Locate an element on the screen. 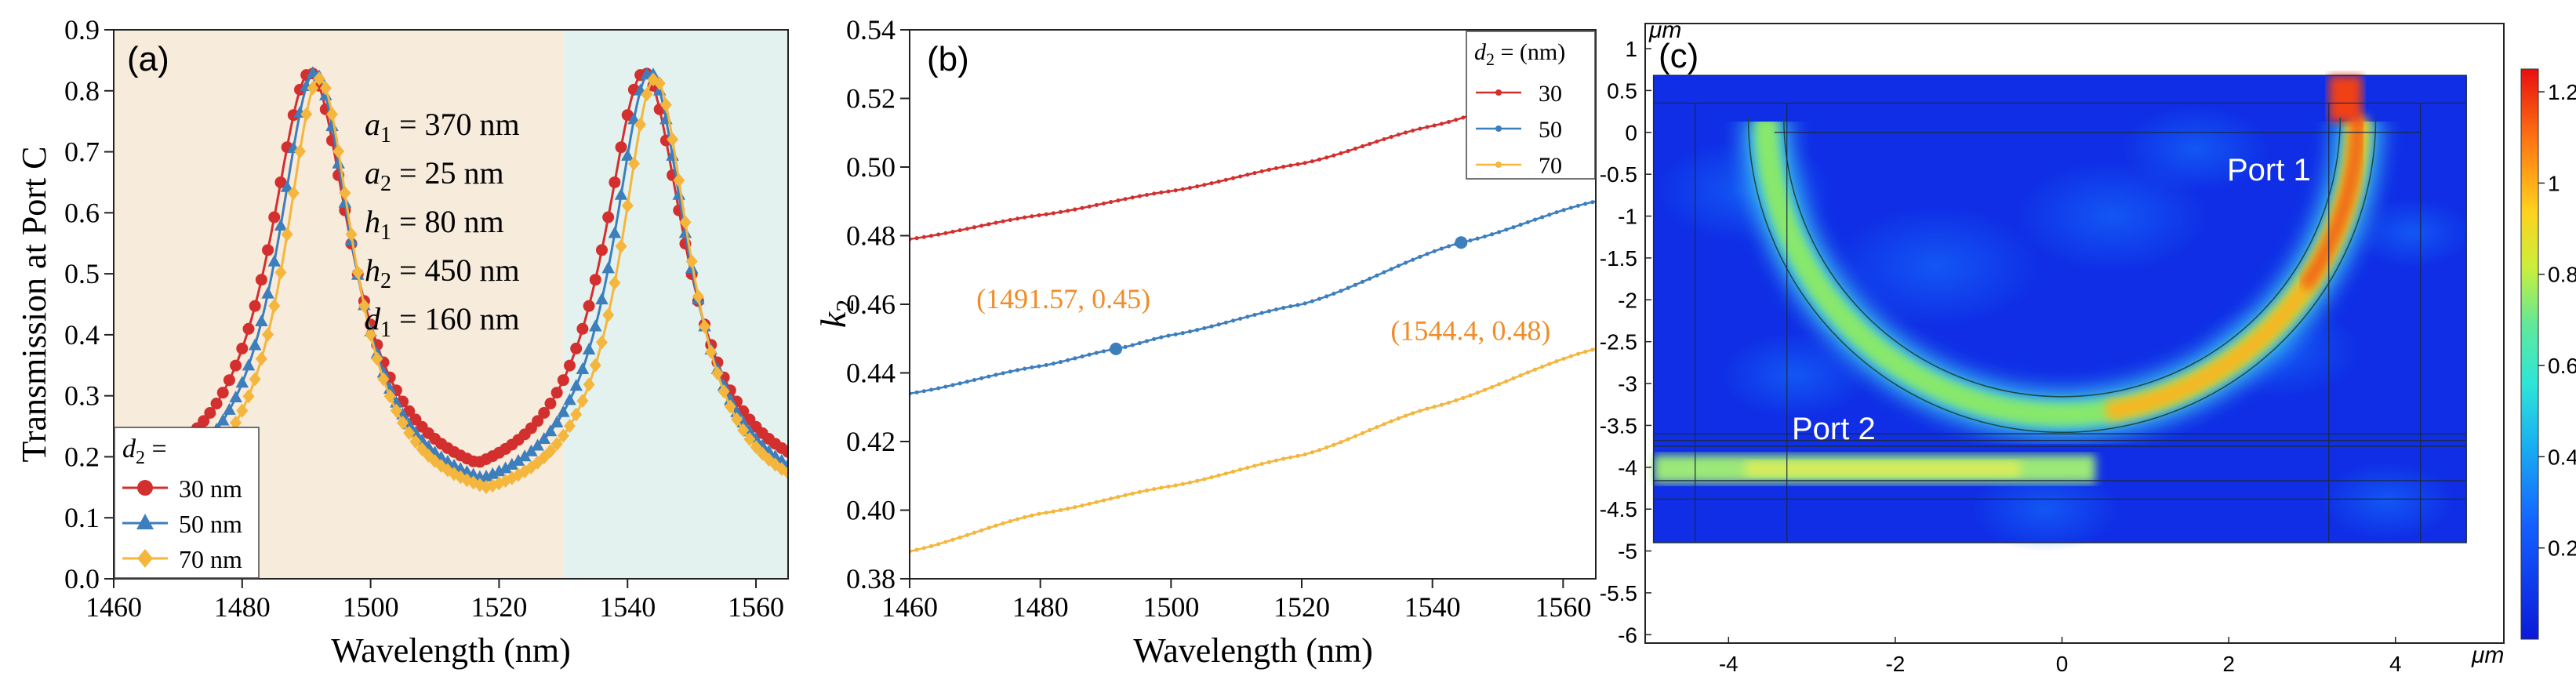 The width and height of the screenshot is (2576, 687). colorbar-tick-label: 0.8 is located at coordinates (2562, 275).